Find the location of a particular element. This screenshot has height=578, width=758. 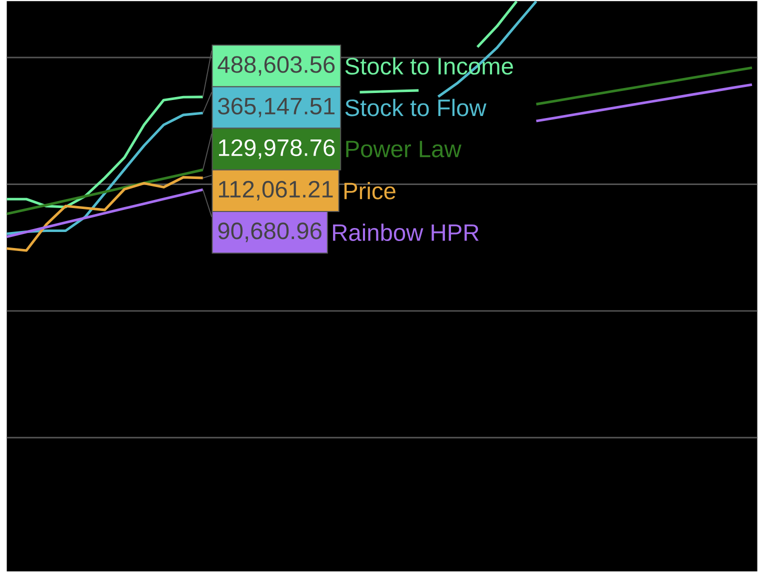

data-label: 90,680.96 is located at coordinates (270, 232).